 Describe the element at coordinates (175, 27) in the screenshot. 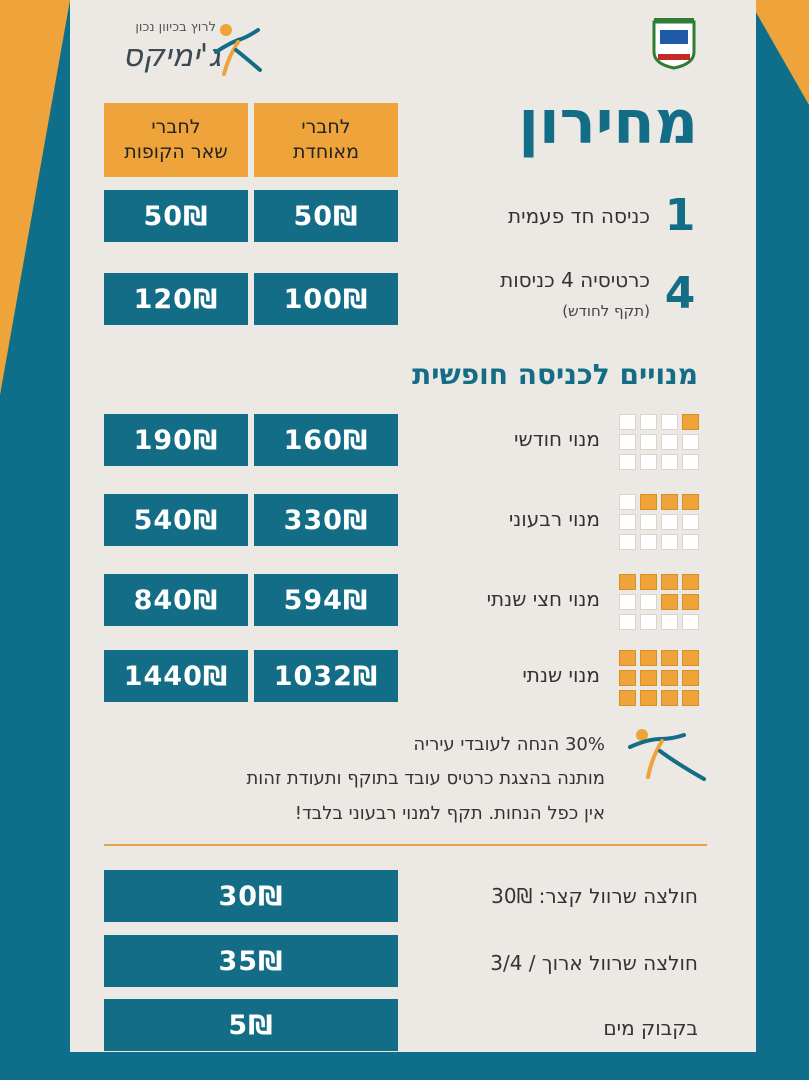

I see `logo-tagline: לרוץ בכיוון נכון` at that location.